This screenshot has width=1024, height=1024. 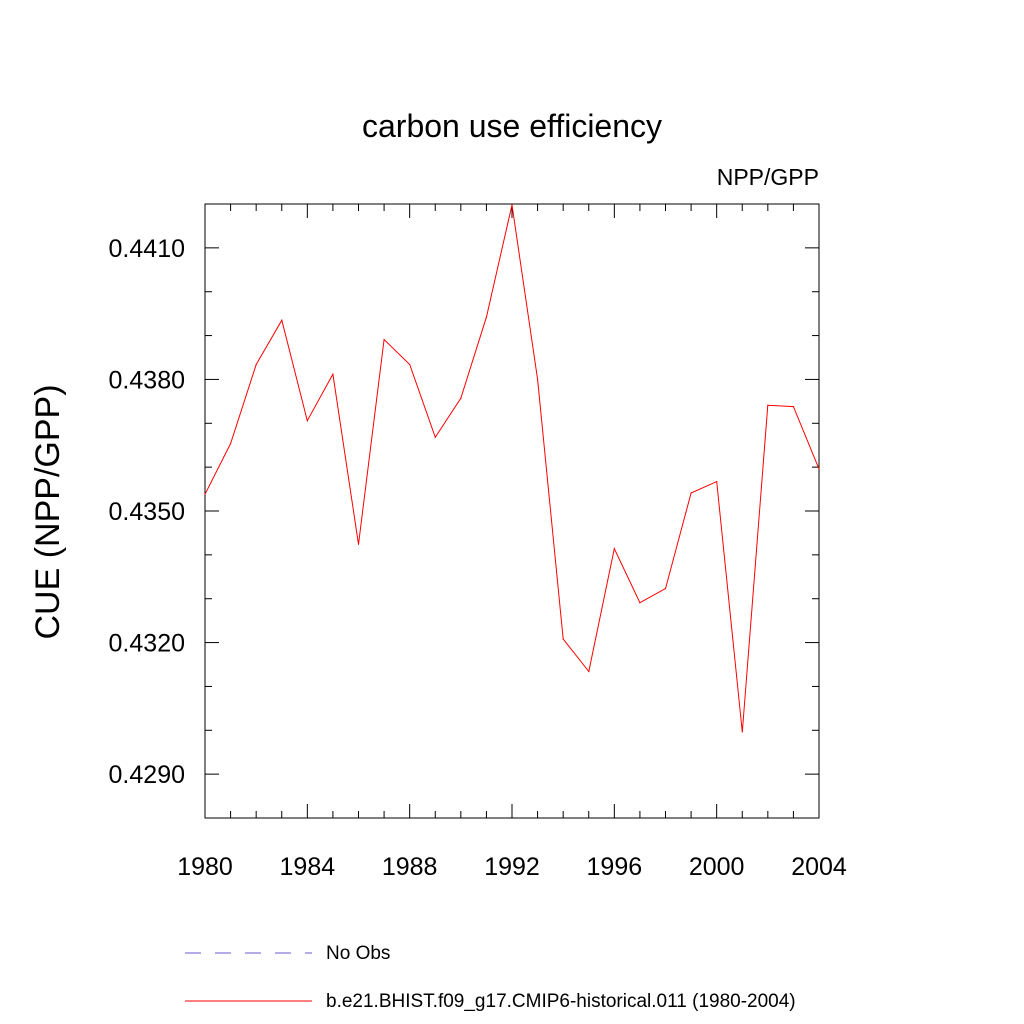 I want to click on x-tick-label: 1996, so click(x=615, y=867).